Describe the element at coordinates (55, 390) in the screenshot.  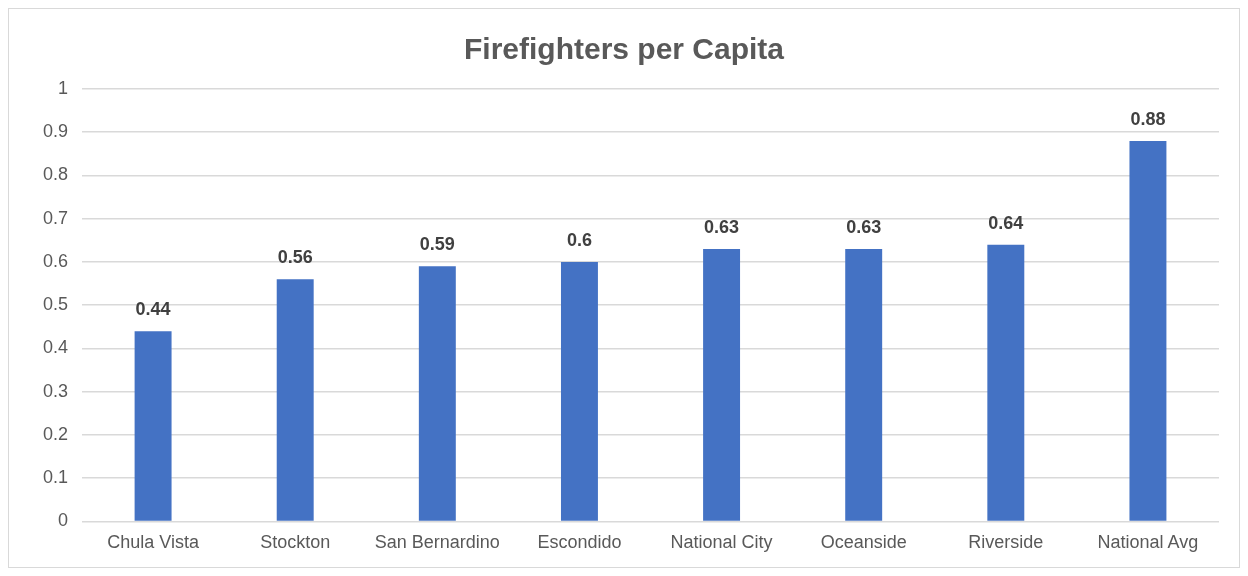
I see `y-tick-label: 0.3` at that location.